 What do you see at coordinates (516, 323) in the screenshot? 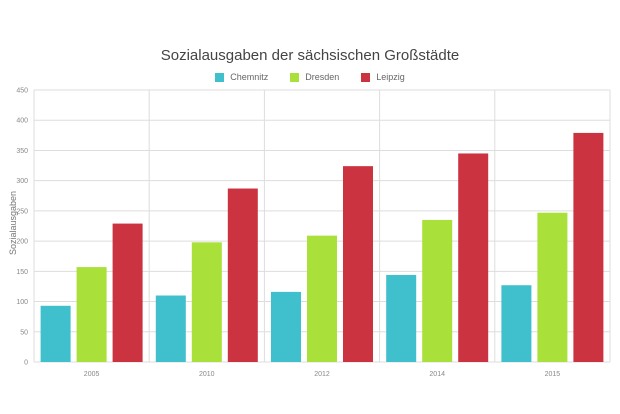
I see `bar-chemnitz-2015` at bounding box center [516, 323].